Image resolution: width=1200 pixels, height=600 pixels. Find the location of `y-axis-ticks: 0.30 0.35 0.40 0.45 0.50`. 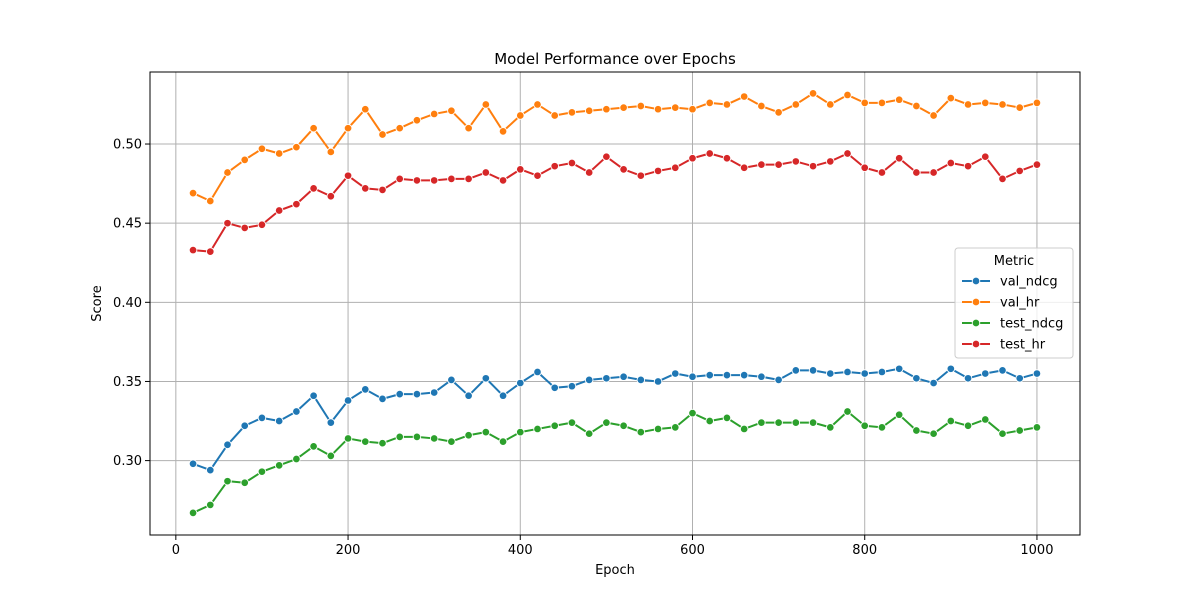

y-axis-ticks: 0.30 0.35 0.40 0.45 0.50 is located at coordinates (131, 303).